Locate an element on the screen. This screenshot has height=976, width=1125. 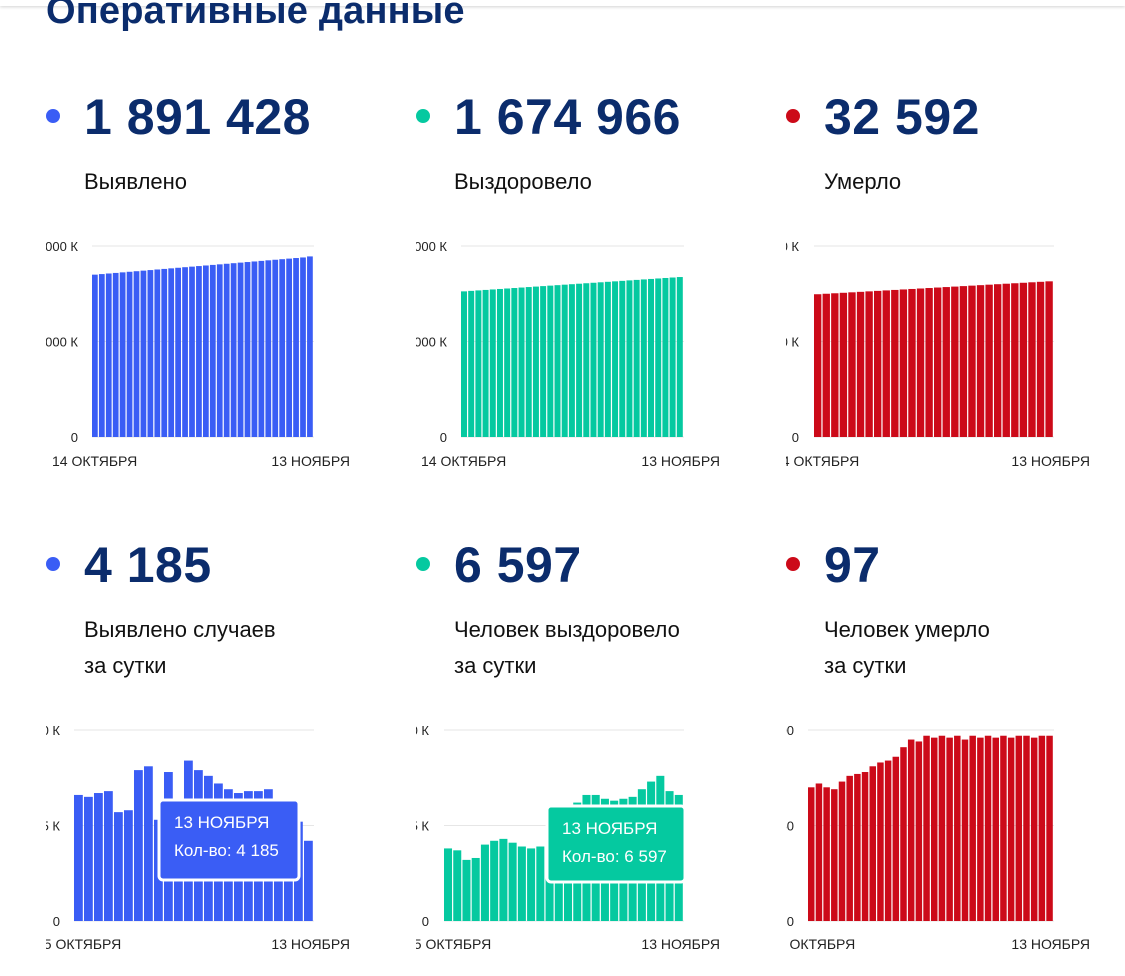
bar-chart-detected-total: 0 1000 К 2000 К 14 ОКТЯБРЯ 13 НОЯБРЯ is located at coordinates (206, 348).